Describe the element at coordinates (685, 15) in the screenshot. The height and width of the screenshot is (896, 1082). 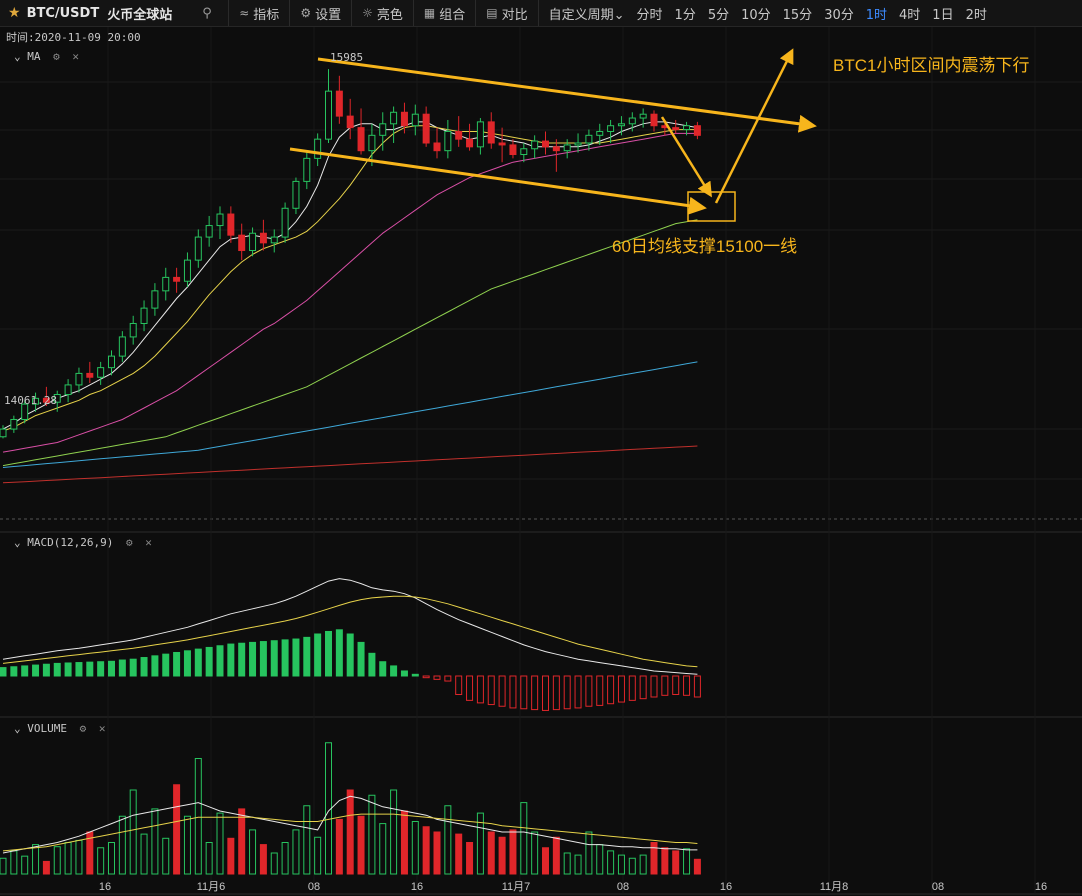
I see `period-tab: 1分` at that location.